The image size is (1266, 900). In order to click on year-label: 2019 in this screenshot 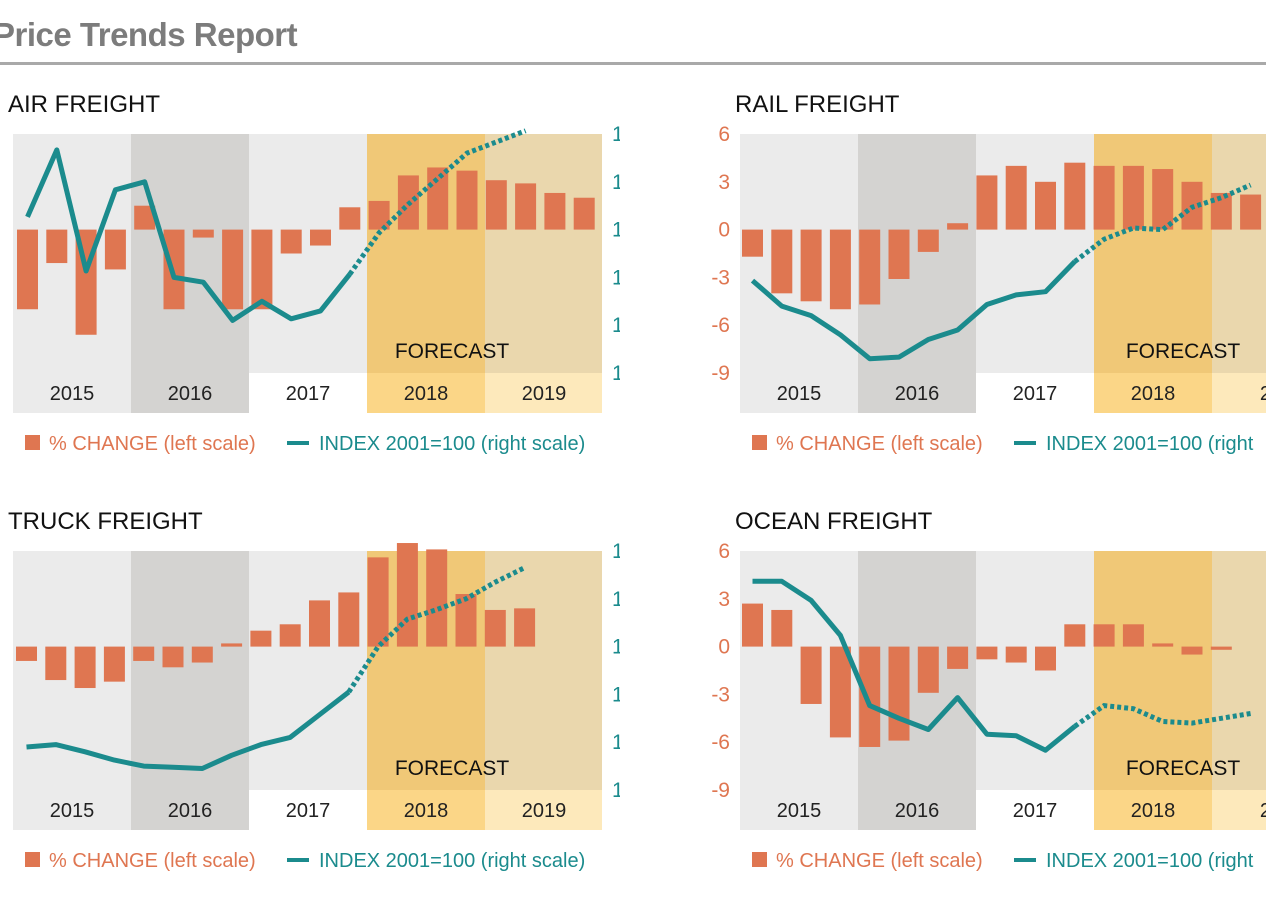, I will do `click(544, 811)`.